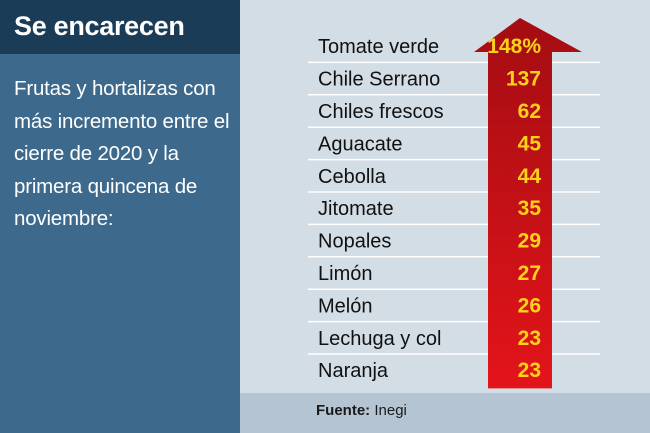 The image size is (650, 433). What do you see at coordinates (99, 26) in the screenshot?
I see `page-title: Se encarecen` at bounding box center [99, 26].